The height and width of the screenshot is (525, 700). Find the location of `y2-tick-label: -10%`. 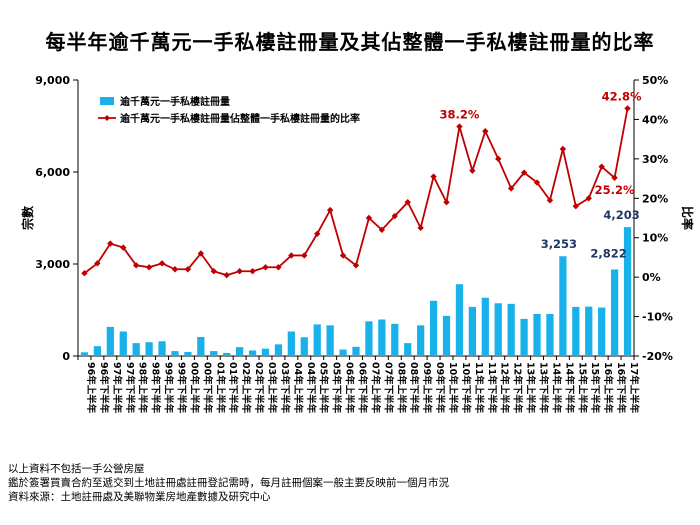

y2-tick-label: -10% is located at coordinates (657, 317).